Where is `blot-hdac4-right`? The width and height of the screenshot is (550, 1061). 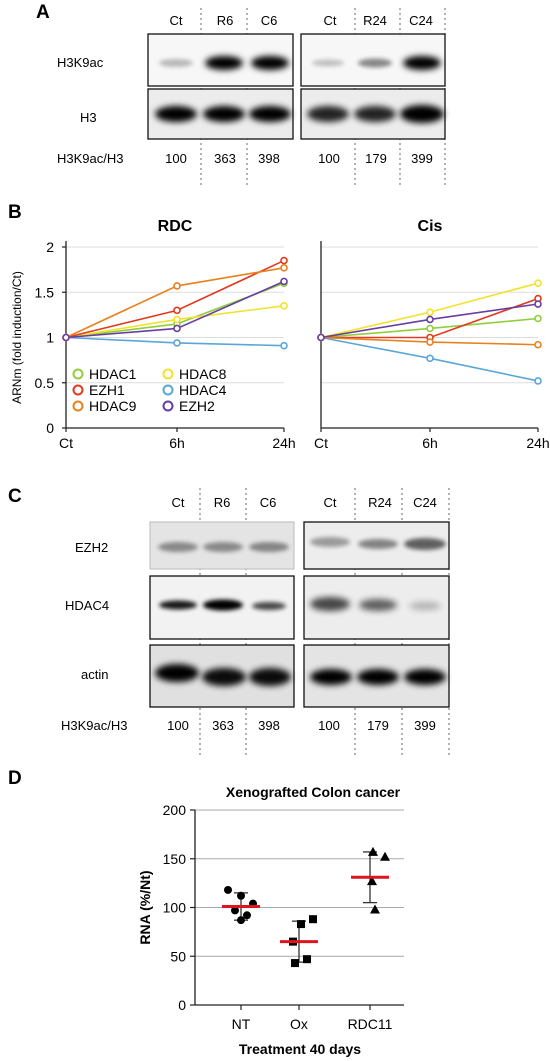 blot-hdac4-right is located at coordinates (376, 607).